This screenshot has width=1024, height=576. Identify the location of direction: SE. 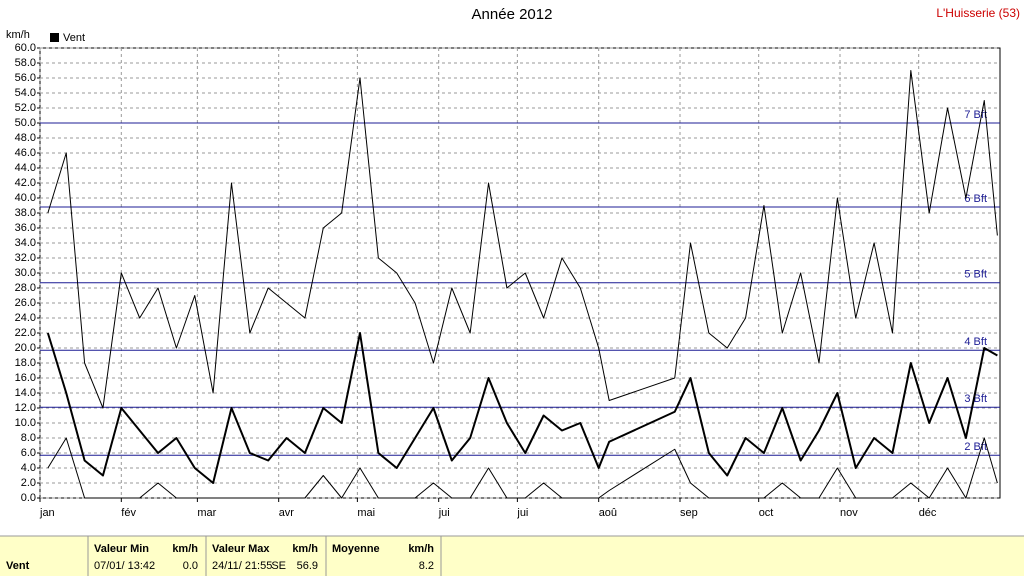
(278, 566).